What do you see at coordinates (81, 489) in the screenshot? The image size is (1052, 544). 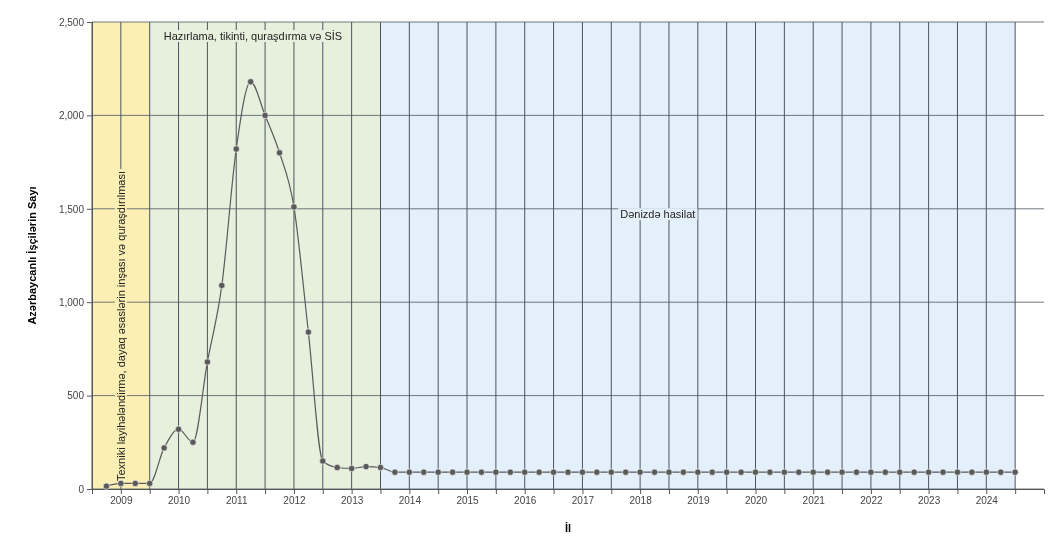 I see `y-tick-label: 0` at bounding box center [81, 489].